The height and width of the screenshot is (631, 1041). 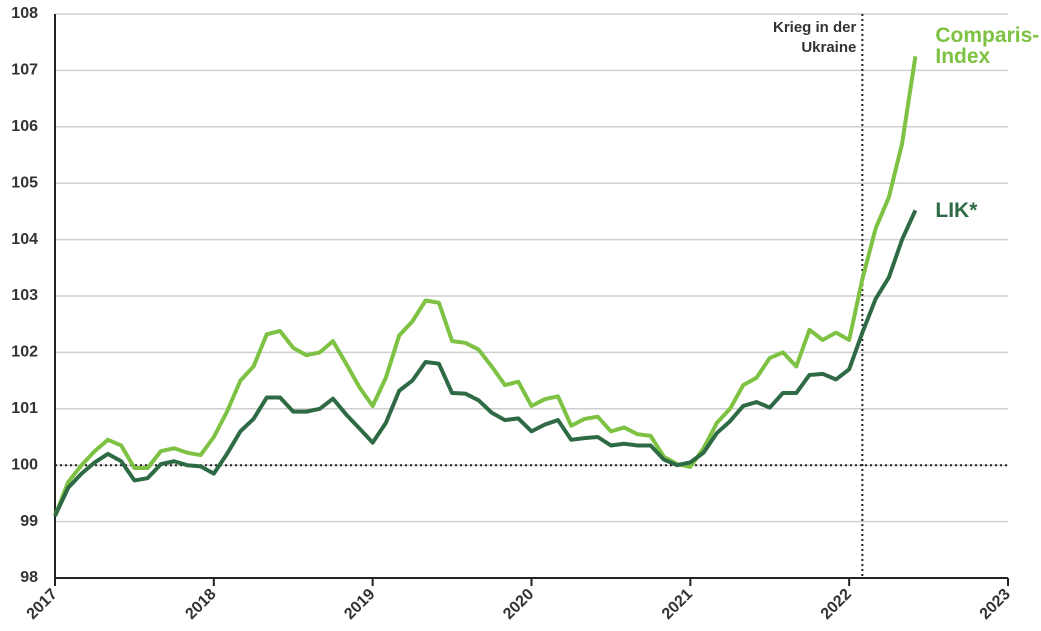 What do you see at coordinates (24, 464) in the screenshot?
I see `y-tick-label: 100` at bounding box center [24, 464].